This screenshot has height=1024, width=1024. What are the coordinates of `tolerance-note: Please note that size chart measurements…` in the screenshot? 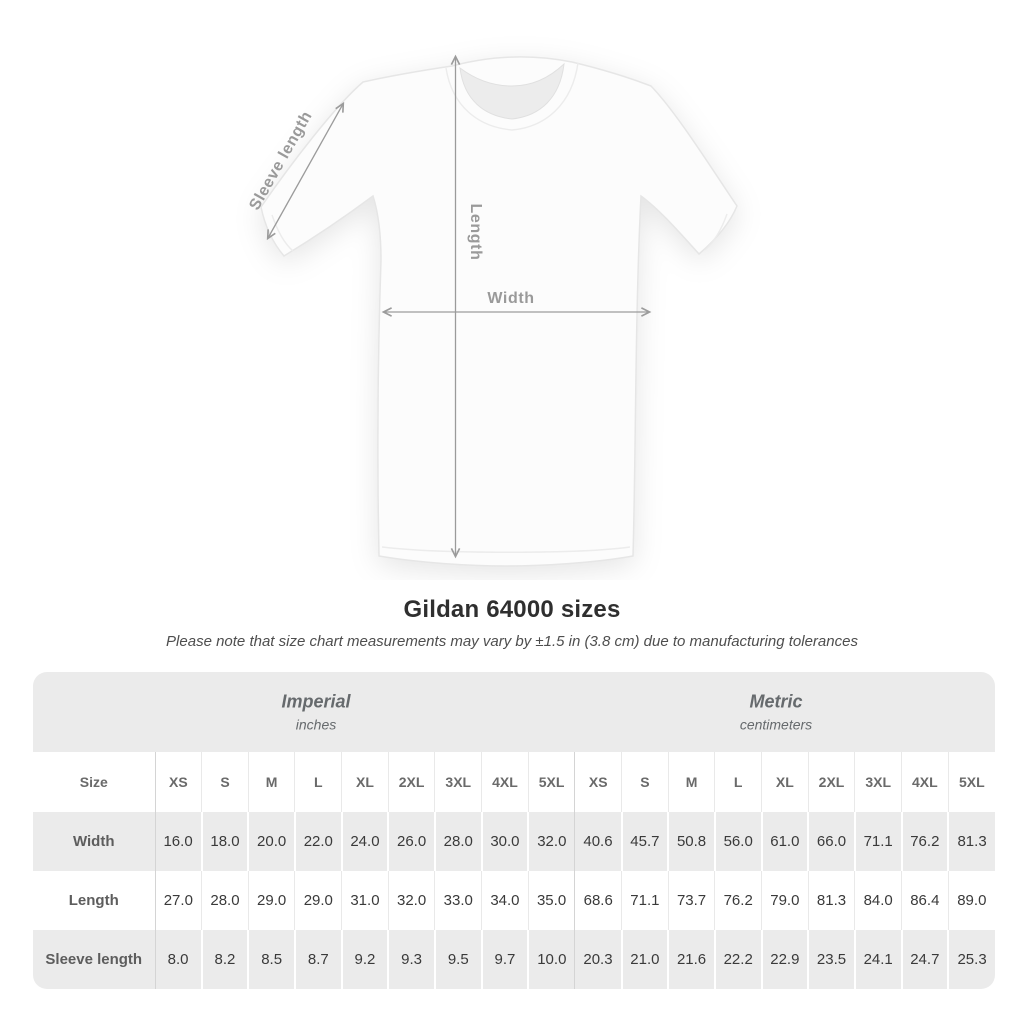 It's located at (512, 641).